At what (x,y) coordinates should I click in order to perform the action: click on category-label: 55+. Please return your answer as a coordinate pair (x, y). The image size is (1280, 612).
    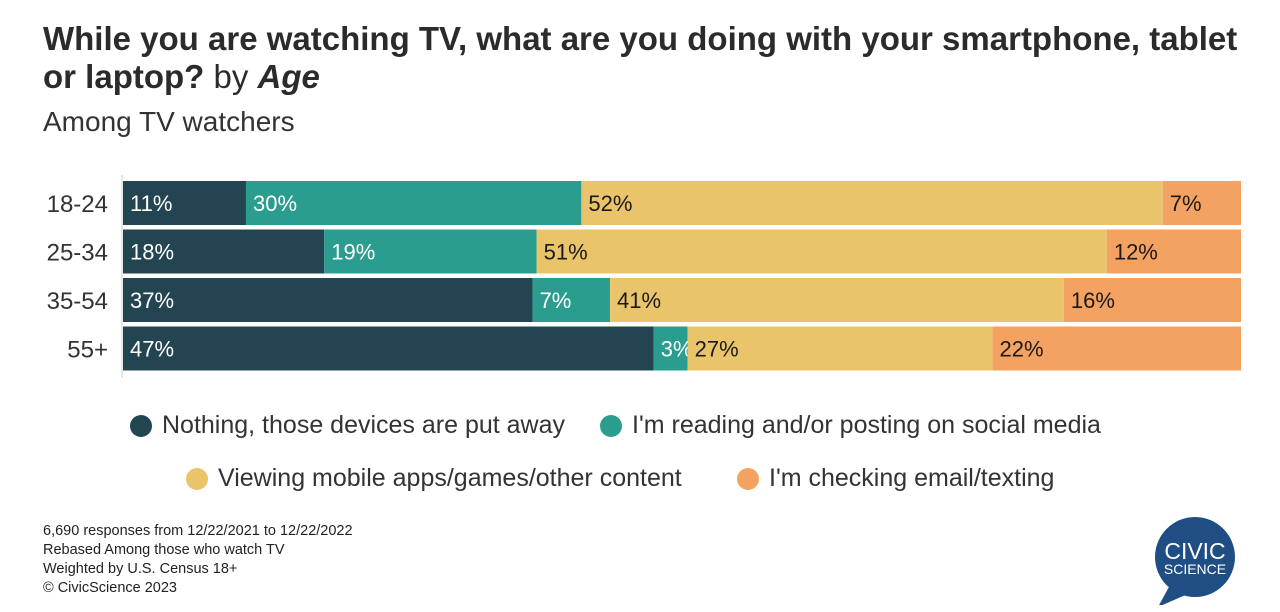
    Looking at the image, I should click on (87, 350).